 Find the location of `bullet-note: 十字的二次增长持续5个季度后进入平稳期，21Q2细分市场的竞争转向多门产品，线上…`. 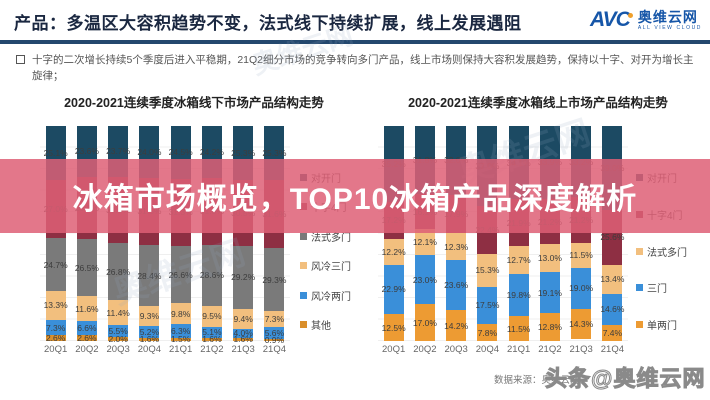

bullet-note: 十字的二次增长持续5个季度后进入平稳期，21Q2细分市场的竞争转向多门产品，线上… is located at coordinates (355, 68).